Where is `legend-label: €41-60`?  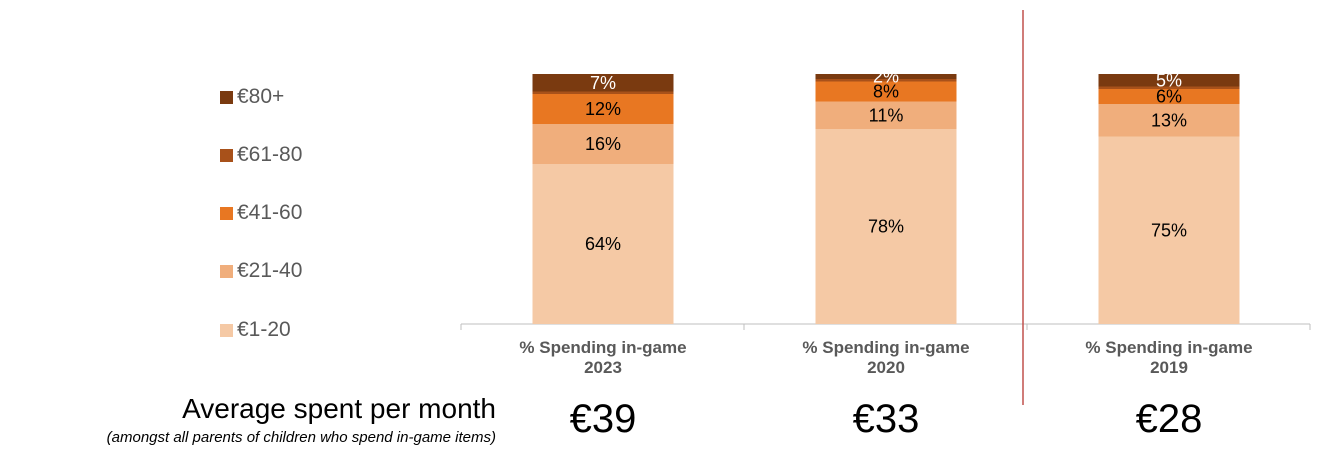
legend-label: €41-60 is located at coordinates (270, 212).